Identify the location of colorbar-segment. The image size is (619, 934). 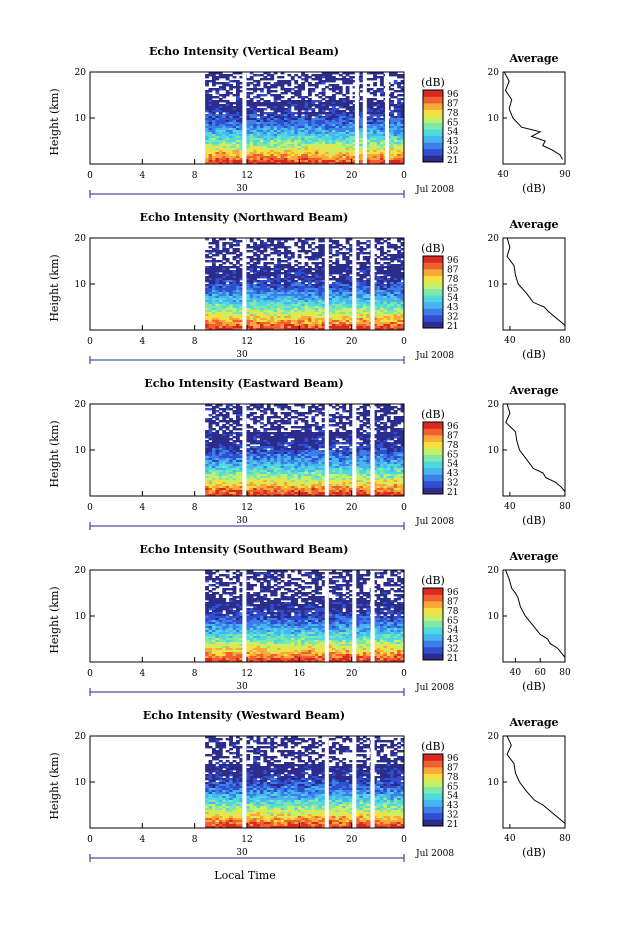
(433, 325).